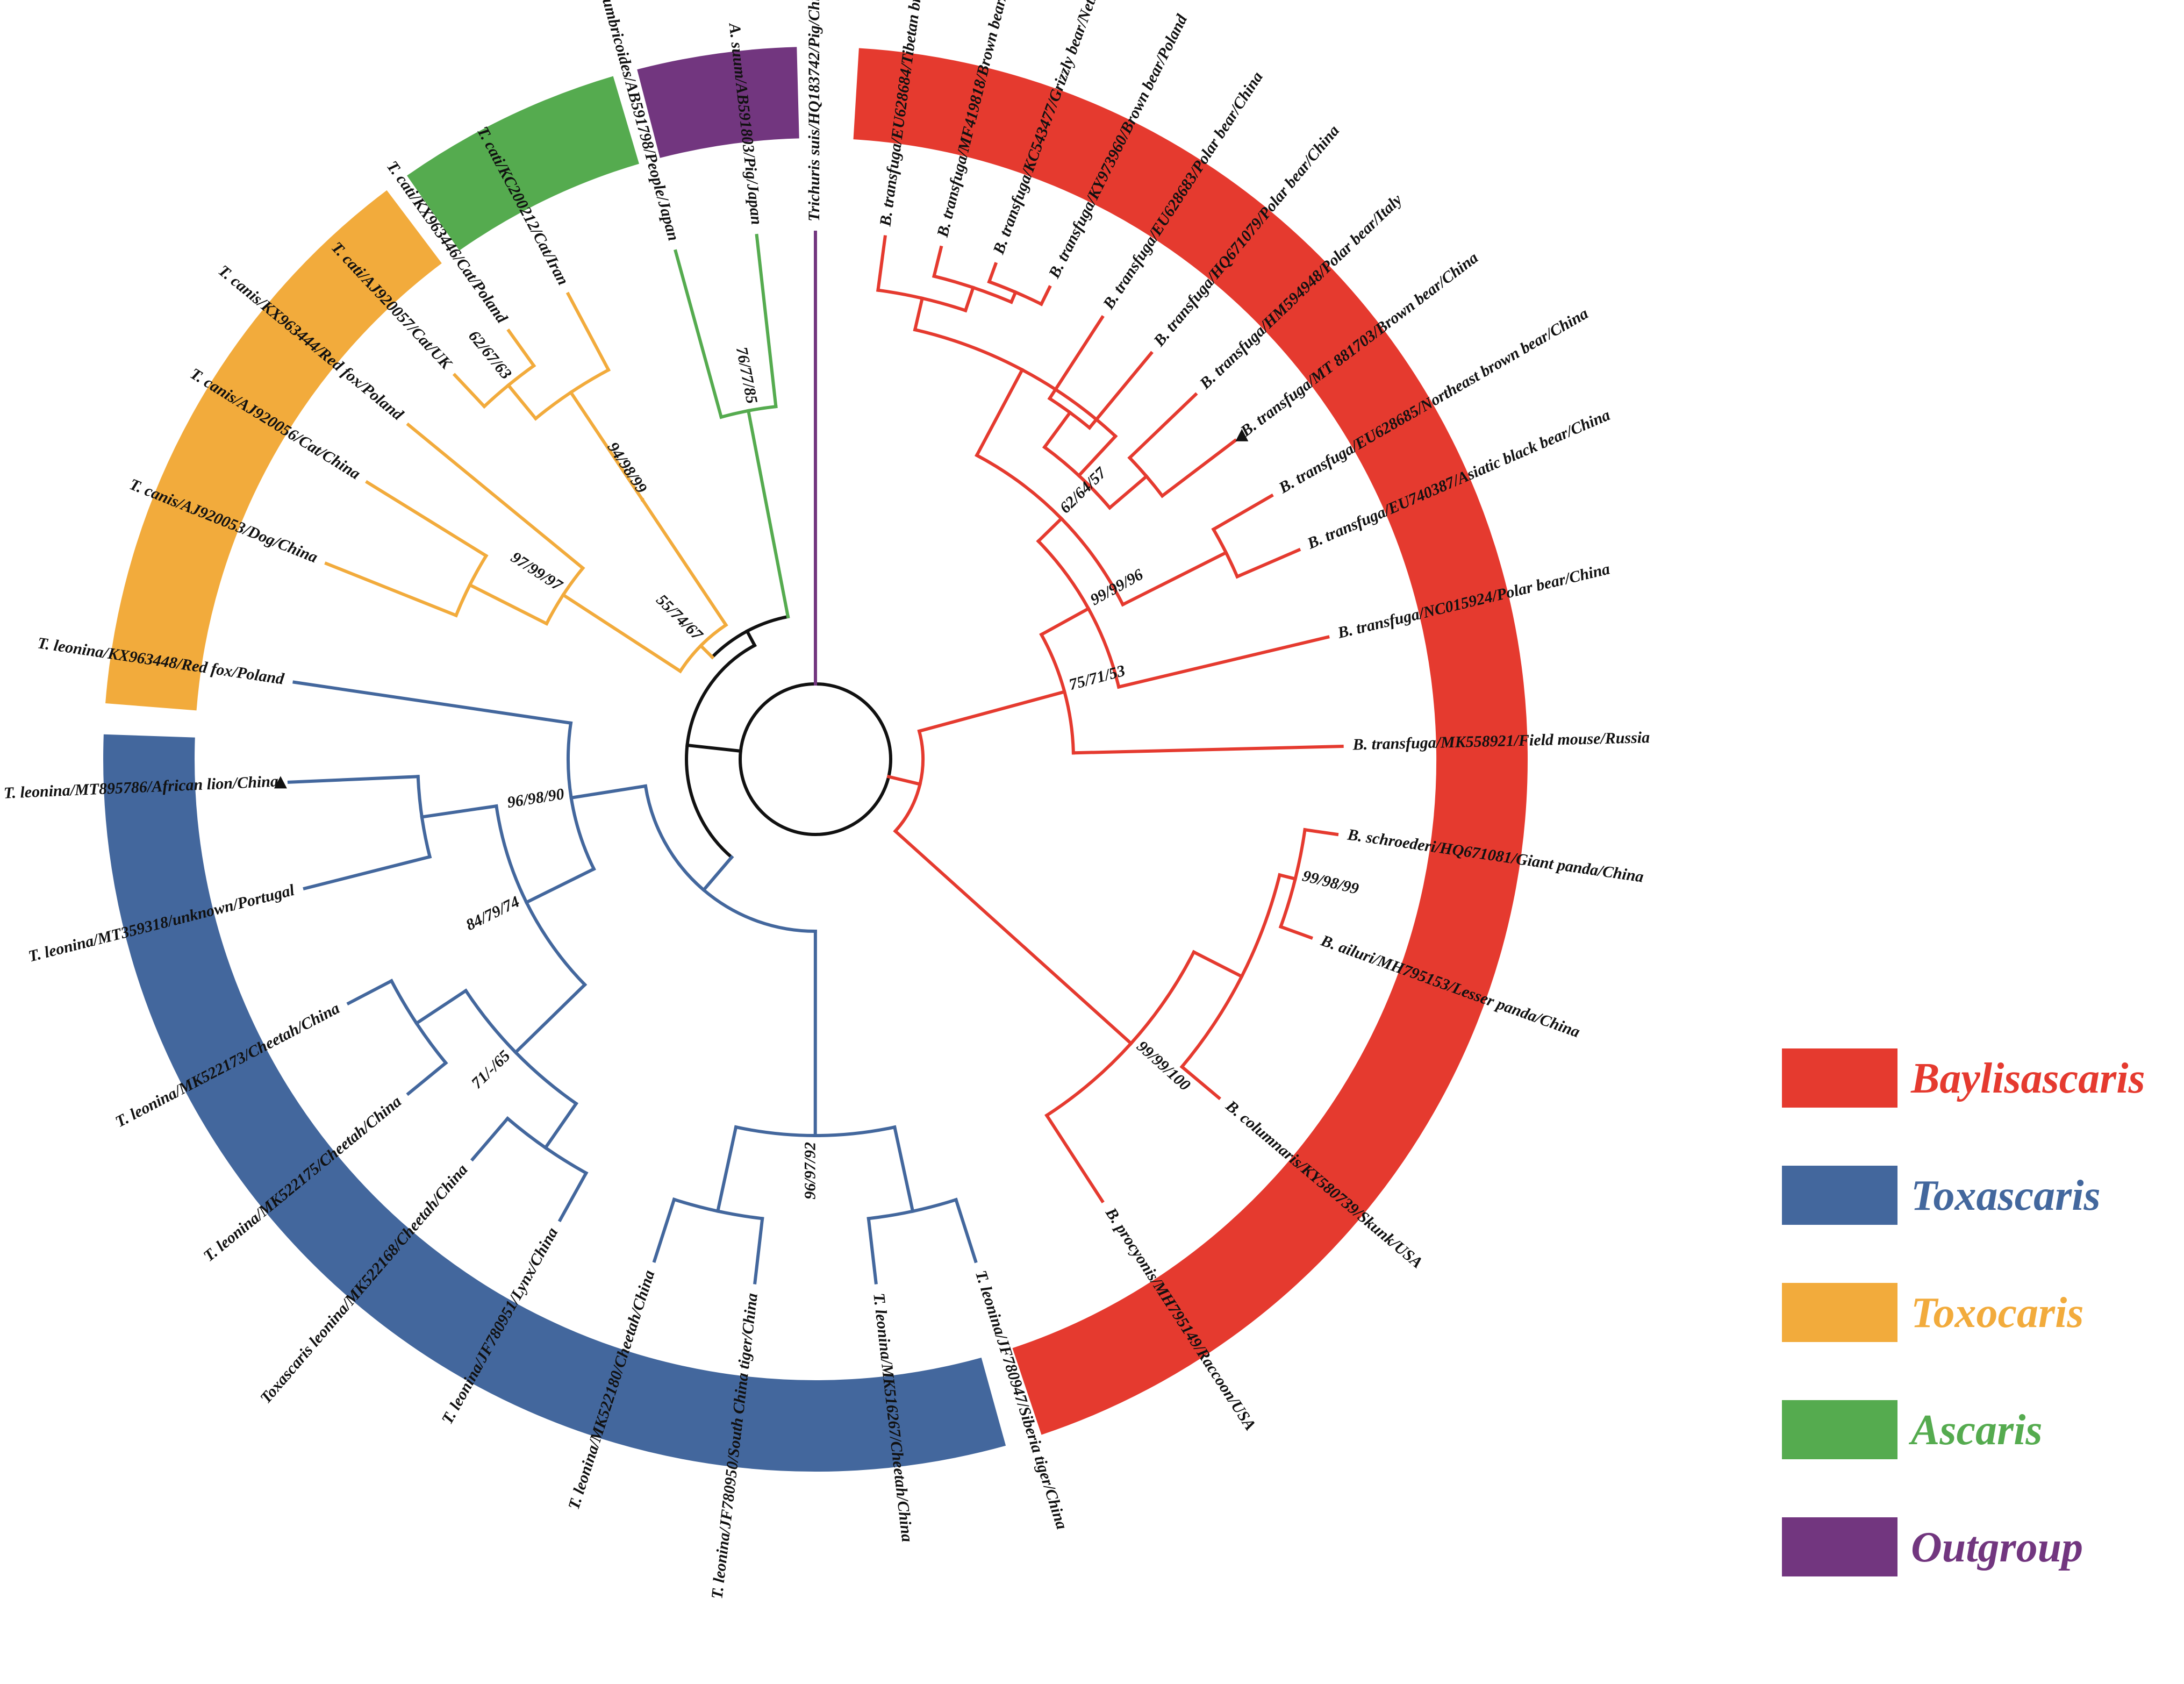 This screenshot has height=1684, width=2184. What do you see at coordinates (1116, 587) in the screenshot?
I see `bootstrap-value: 99/99/96` at bounding box center [1116, 587].